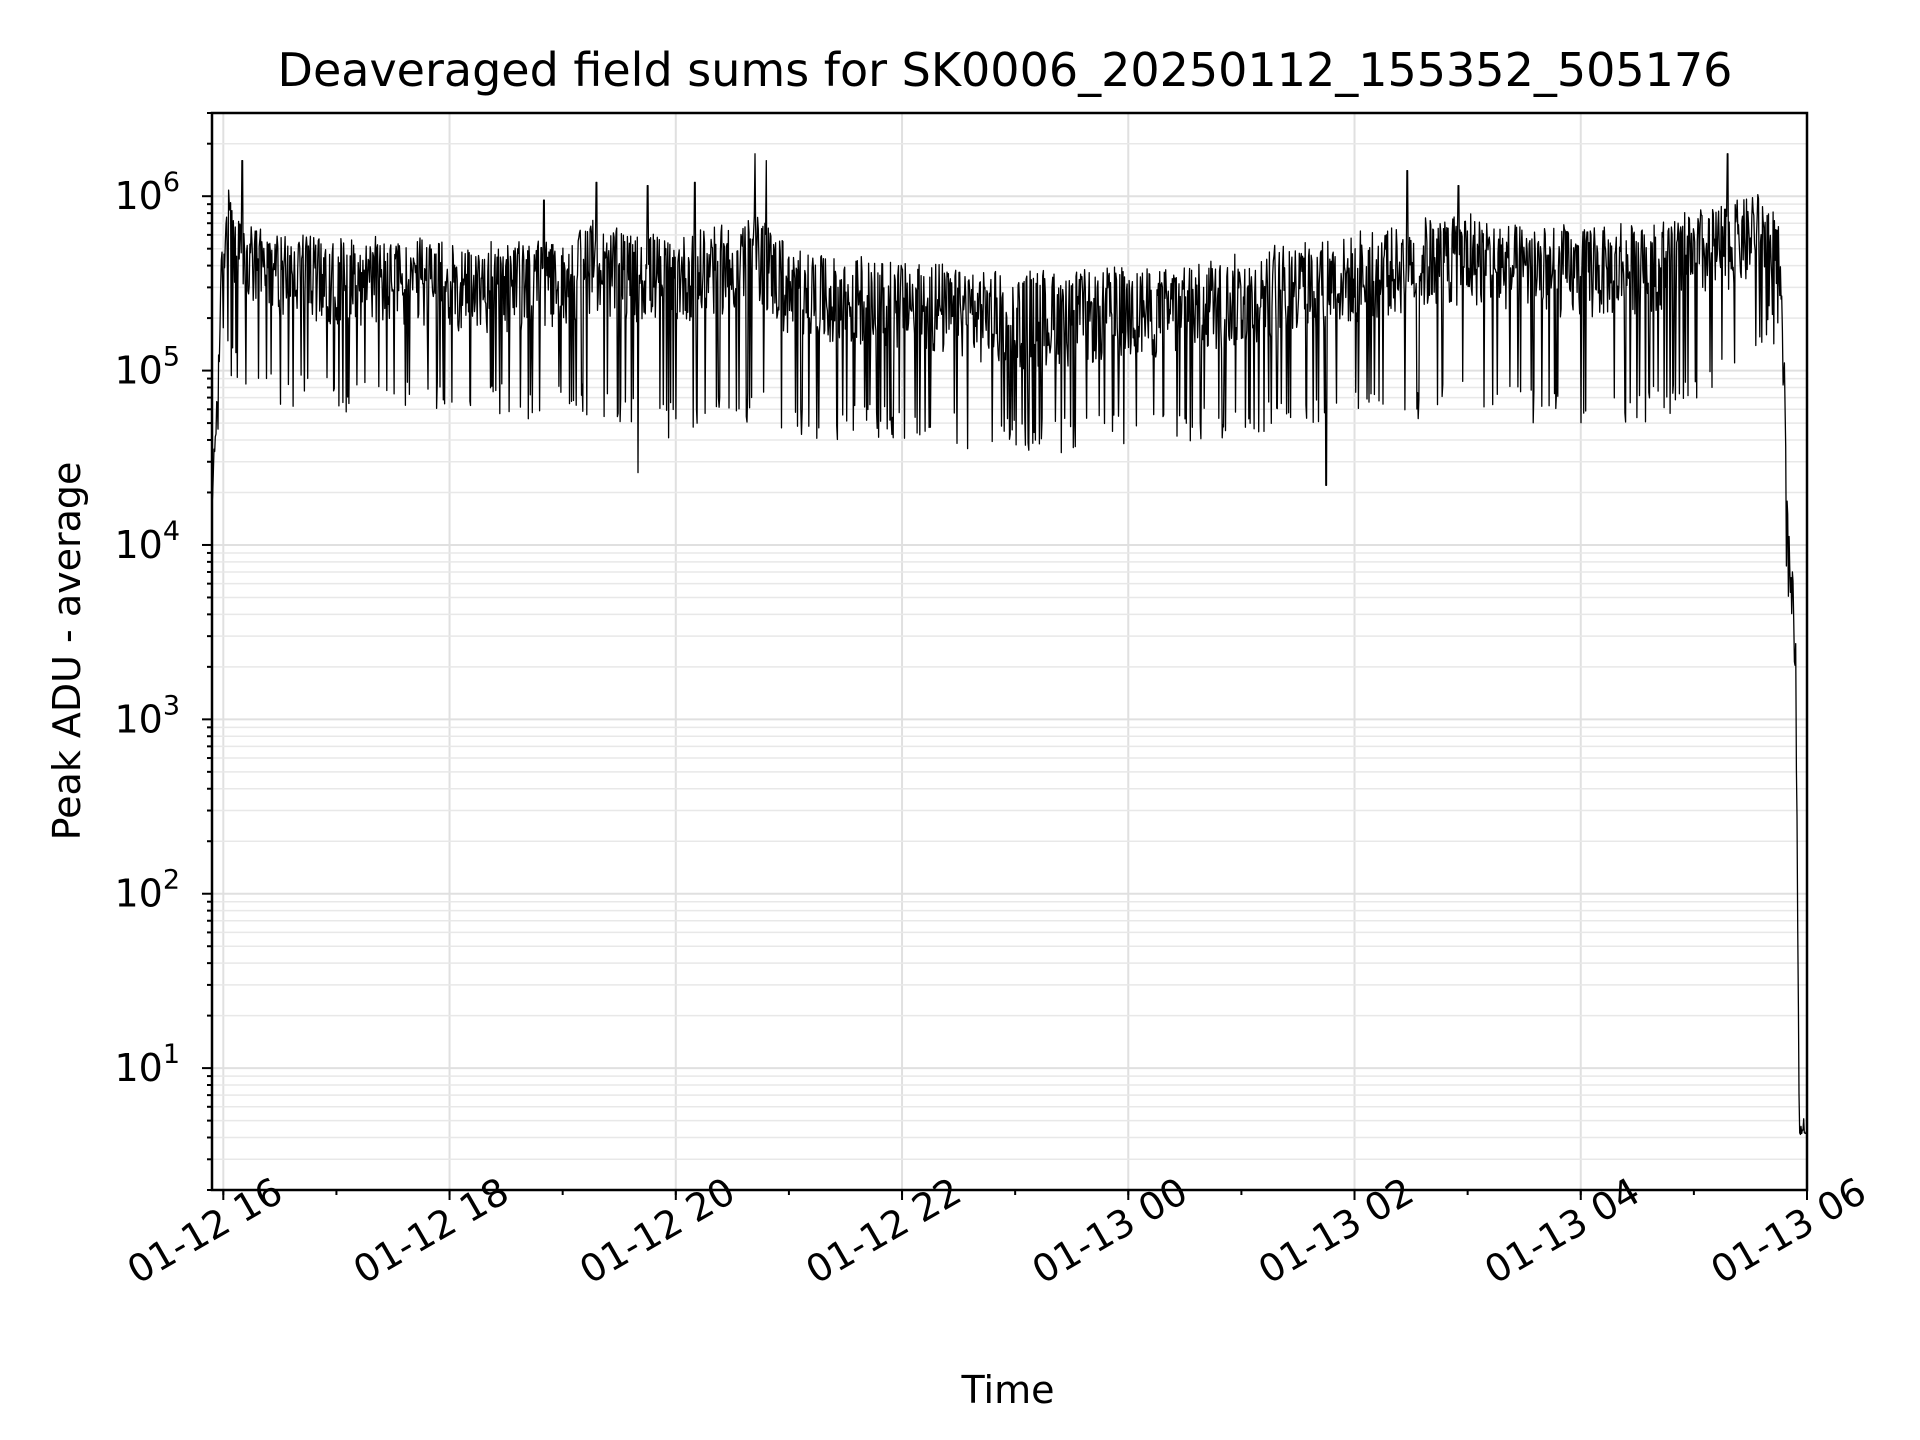 The image size is (1920, 1440). I want to click on x-tick-label: 01-12 18, so click(431, 1231).